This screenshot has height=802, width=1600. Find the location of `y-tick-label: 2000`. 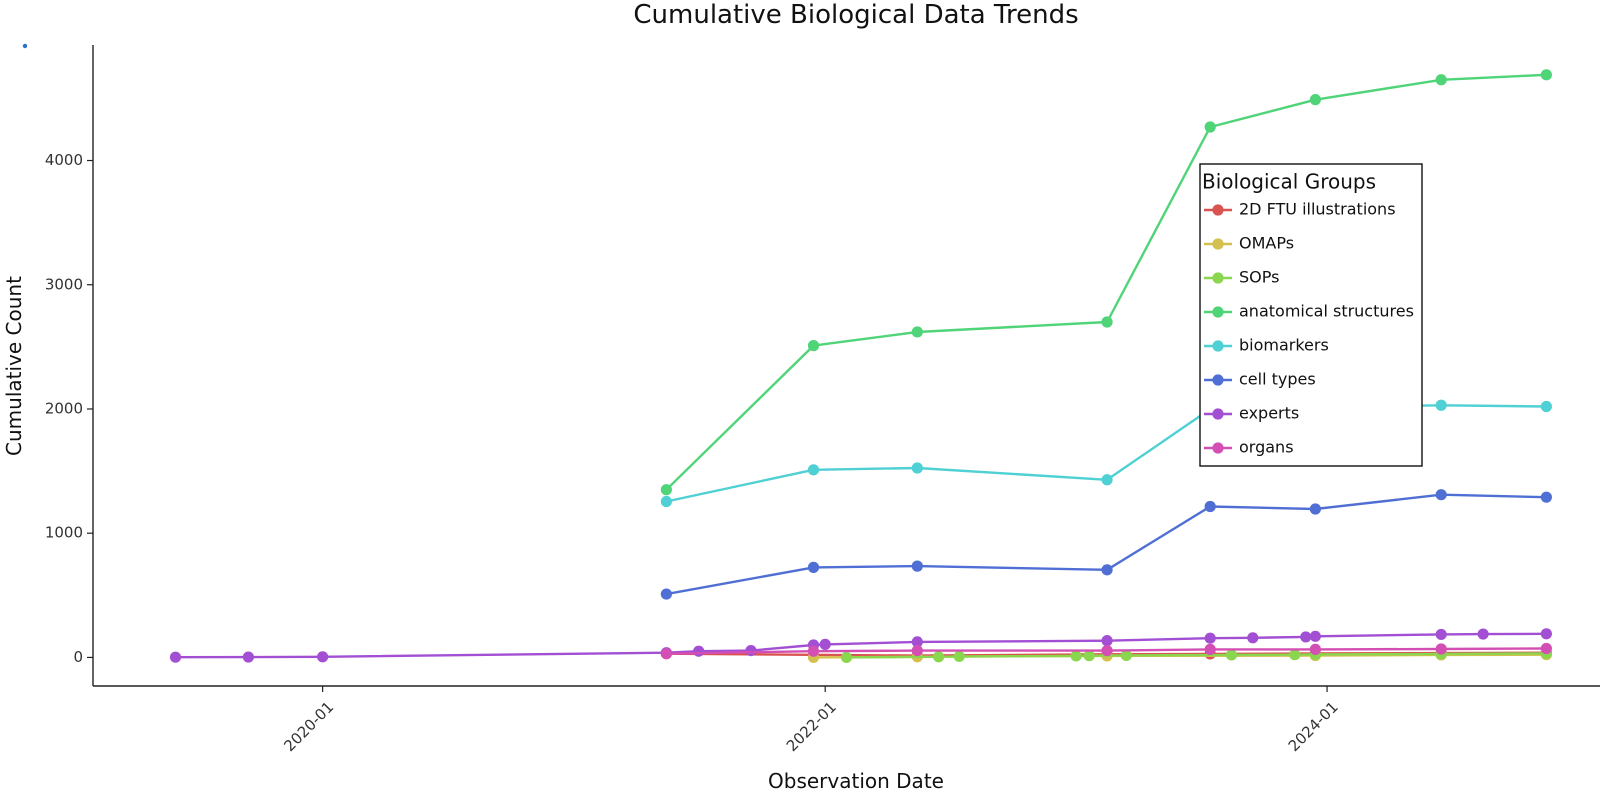

y-tick-label: 2000 is located at coordinates (64, 408).